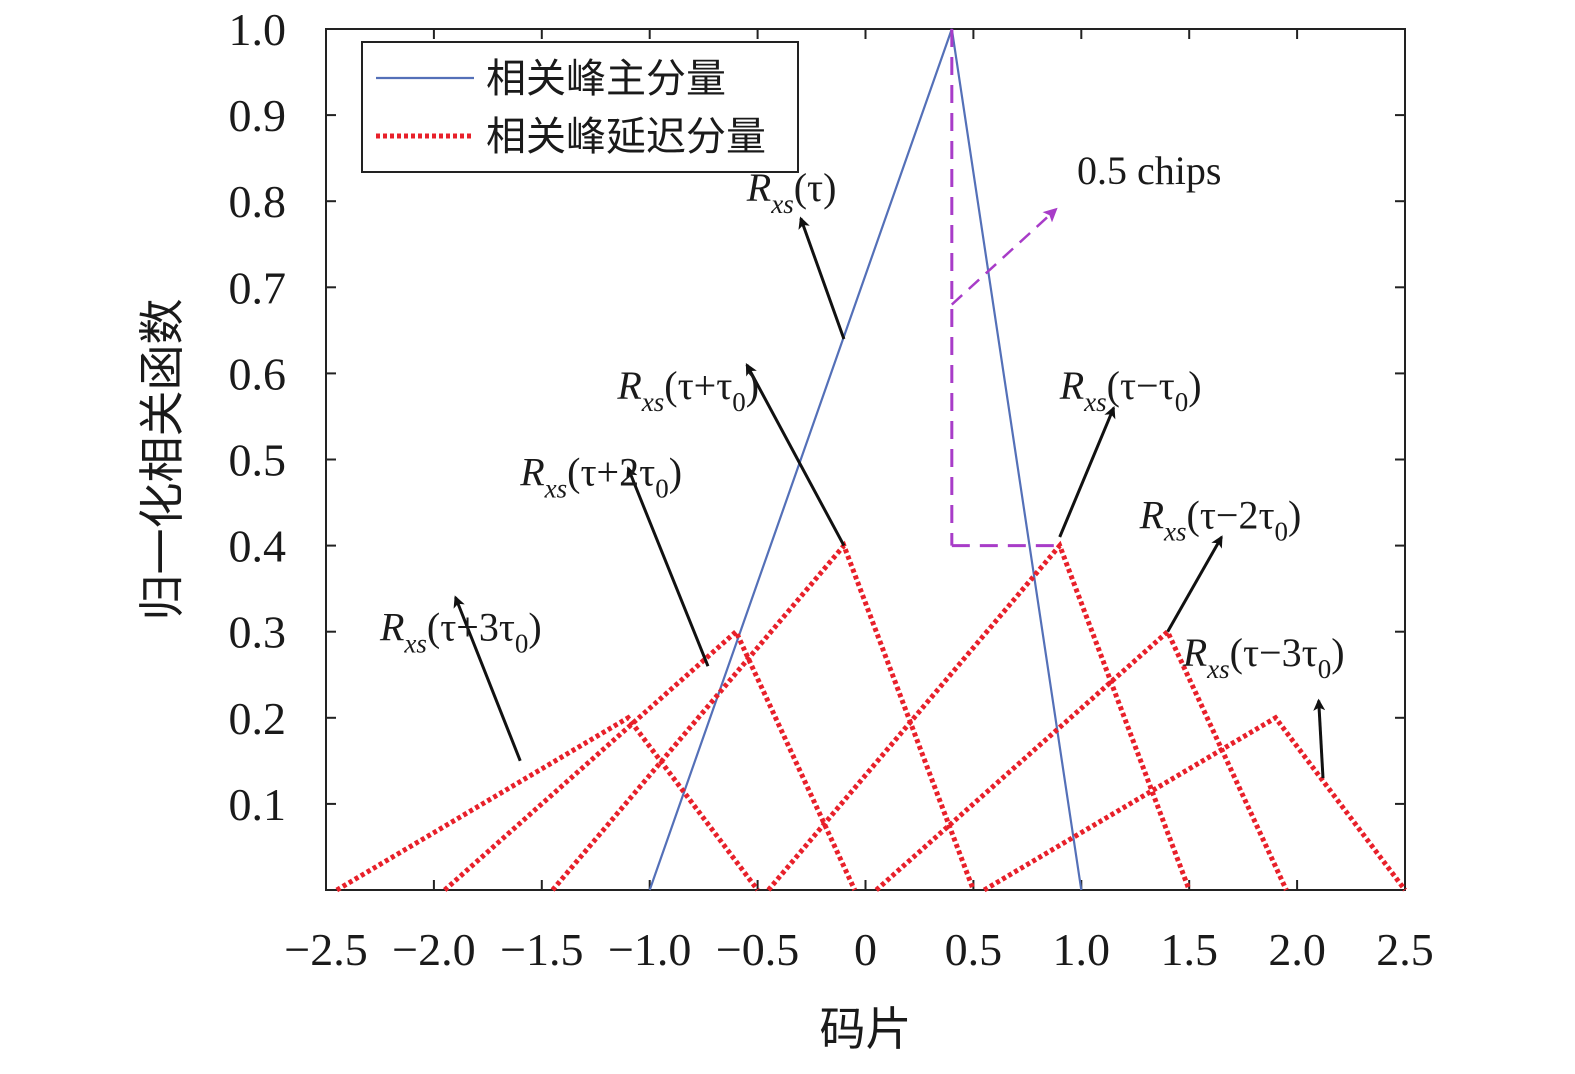 The height and width of the screenshot is (1074, 1575). I want to click on x-tick-label: 0.5, so click(974, 949).